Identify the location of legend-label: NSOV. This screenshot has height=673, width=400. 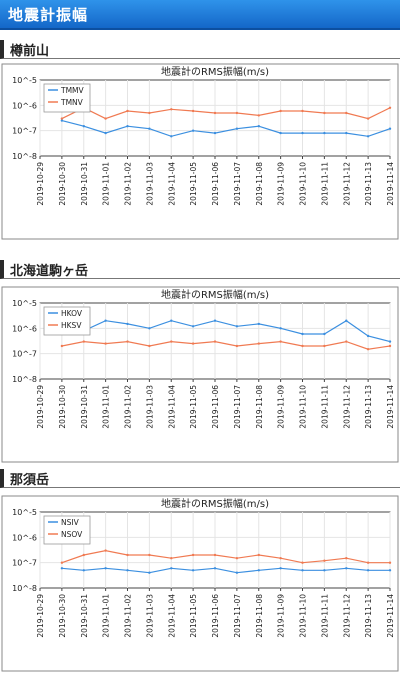
(72, 534).